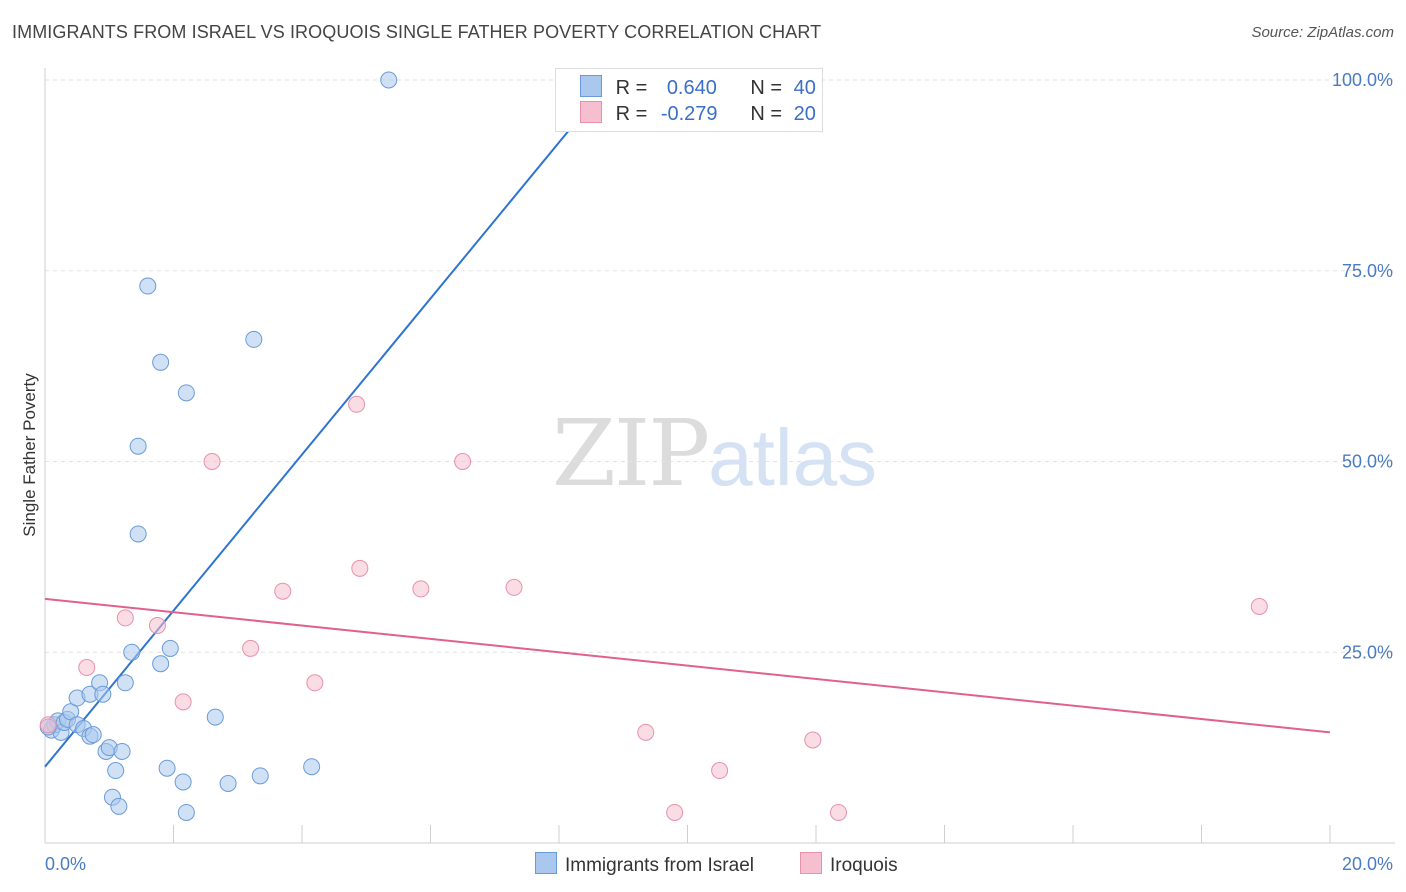  Describe the element at coordinates (1322, 32) in the screenshot. I see `chart-source: Source: ZipAtlas.com` at that location.